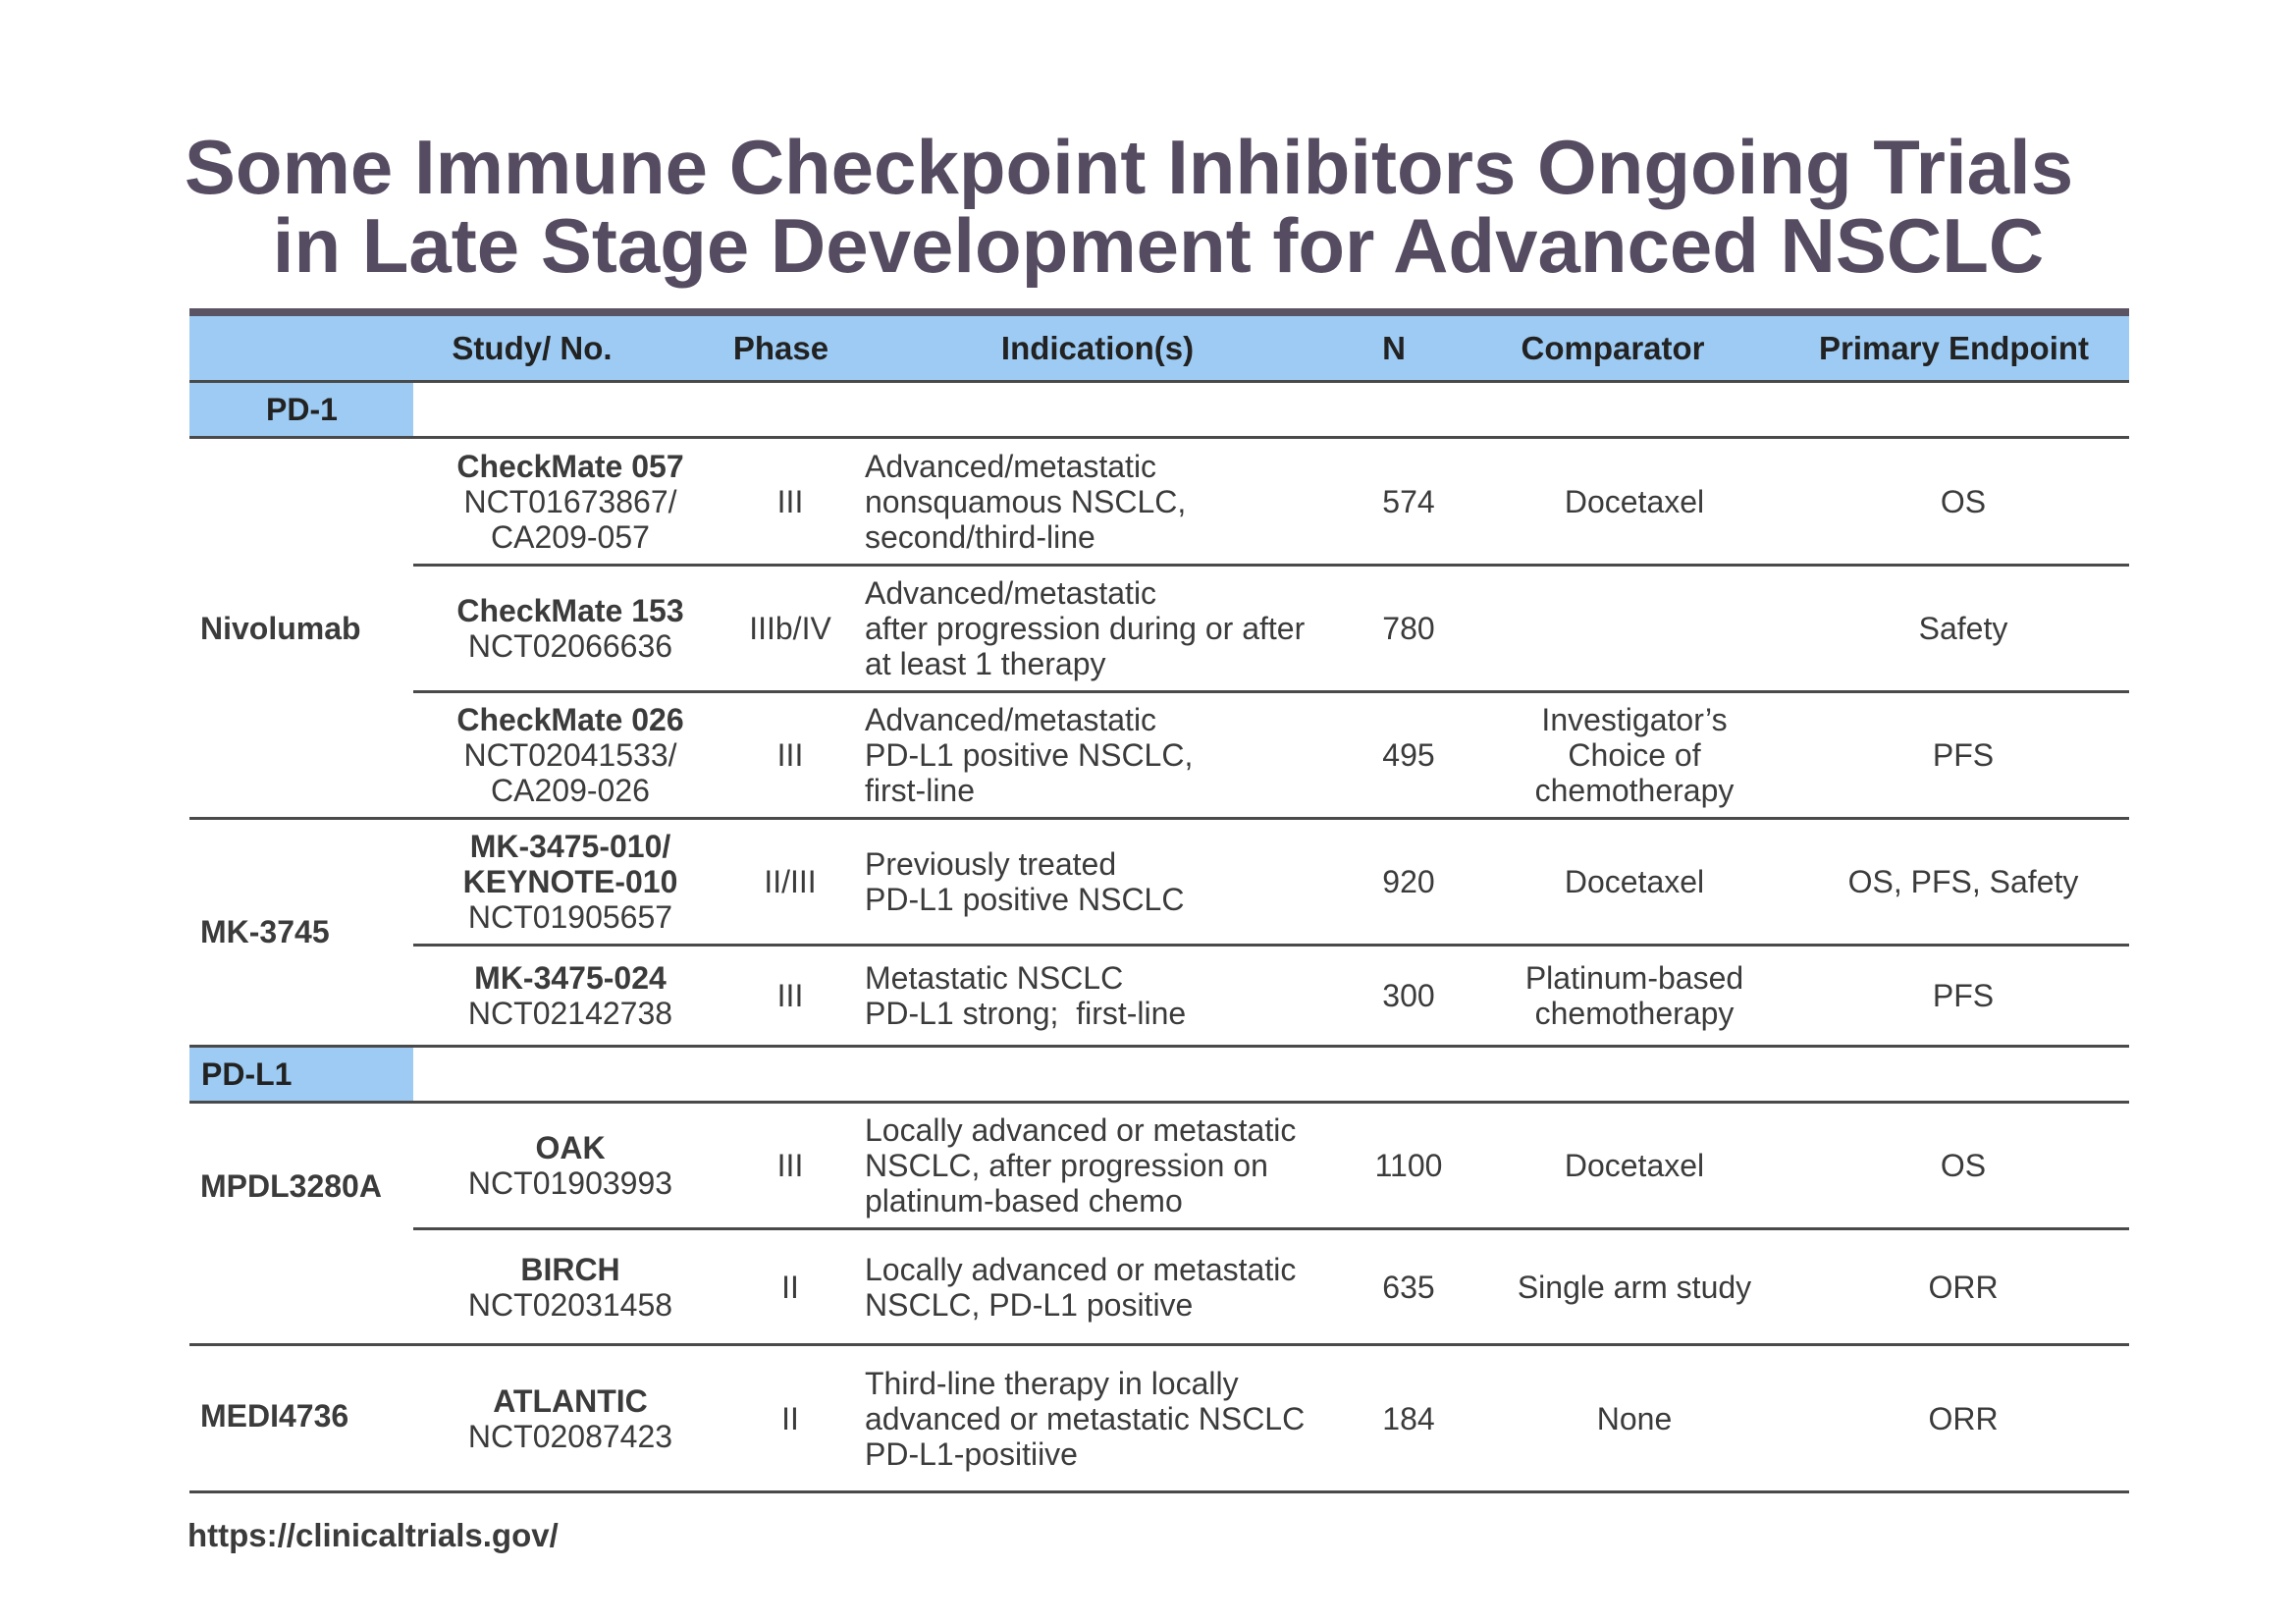  Describe the element at coordinates (1408, 995) in the screenshot. I see `n-cell: 300` at that location.